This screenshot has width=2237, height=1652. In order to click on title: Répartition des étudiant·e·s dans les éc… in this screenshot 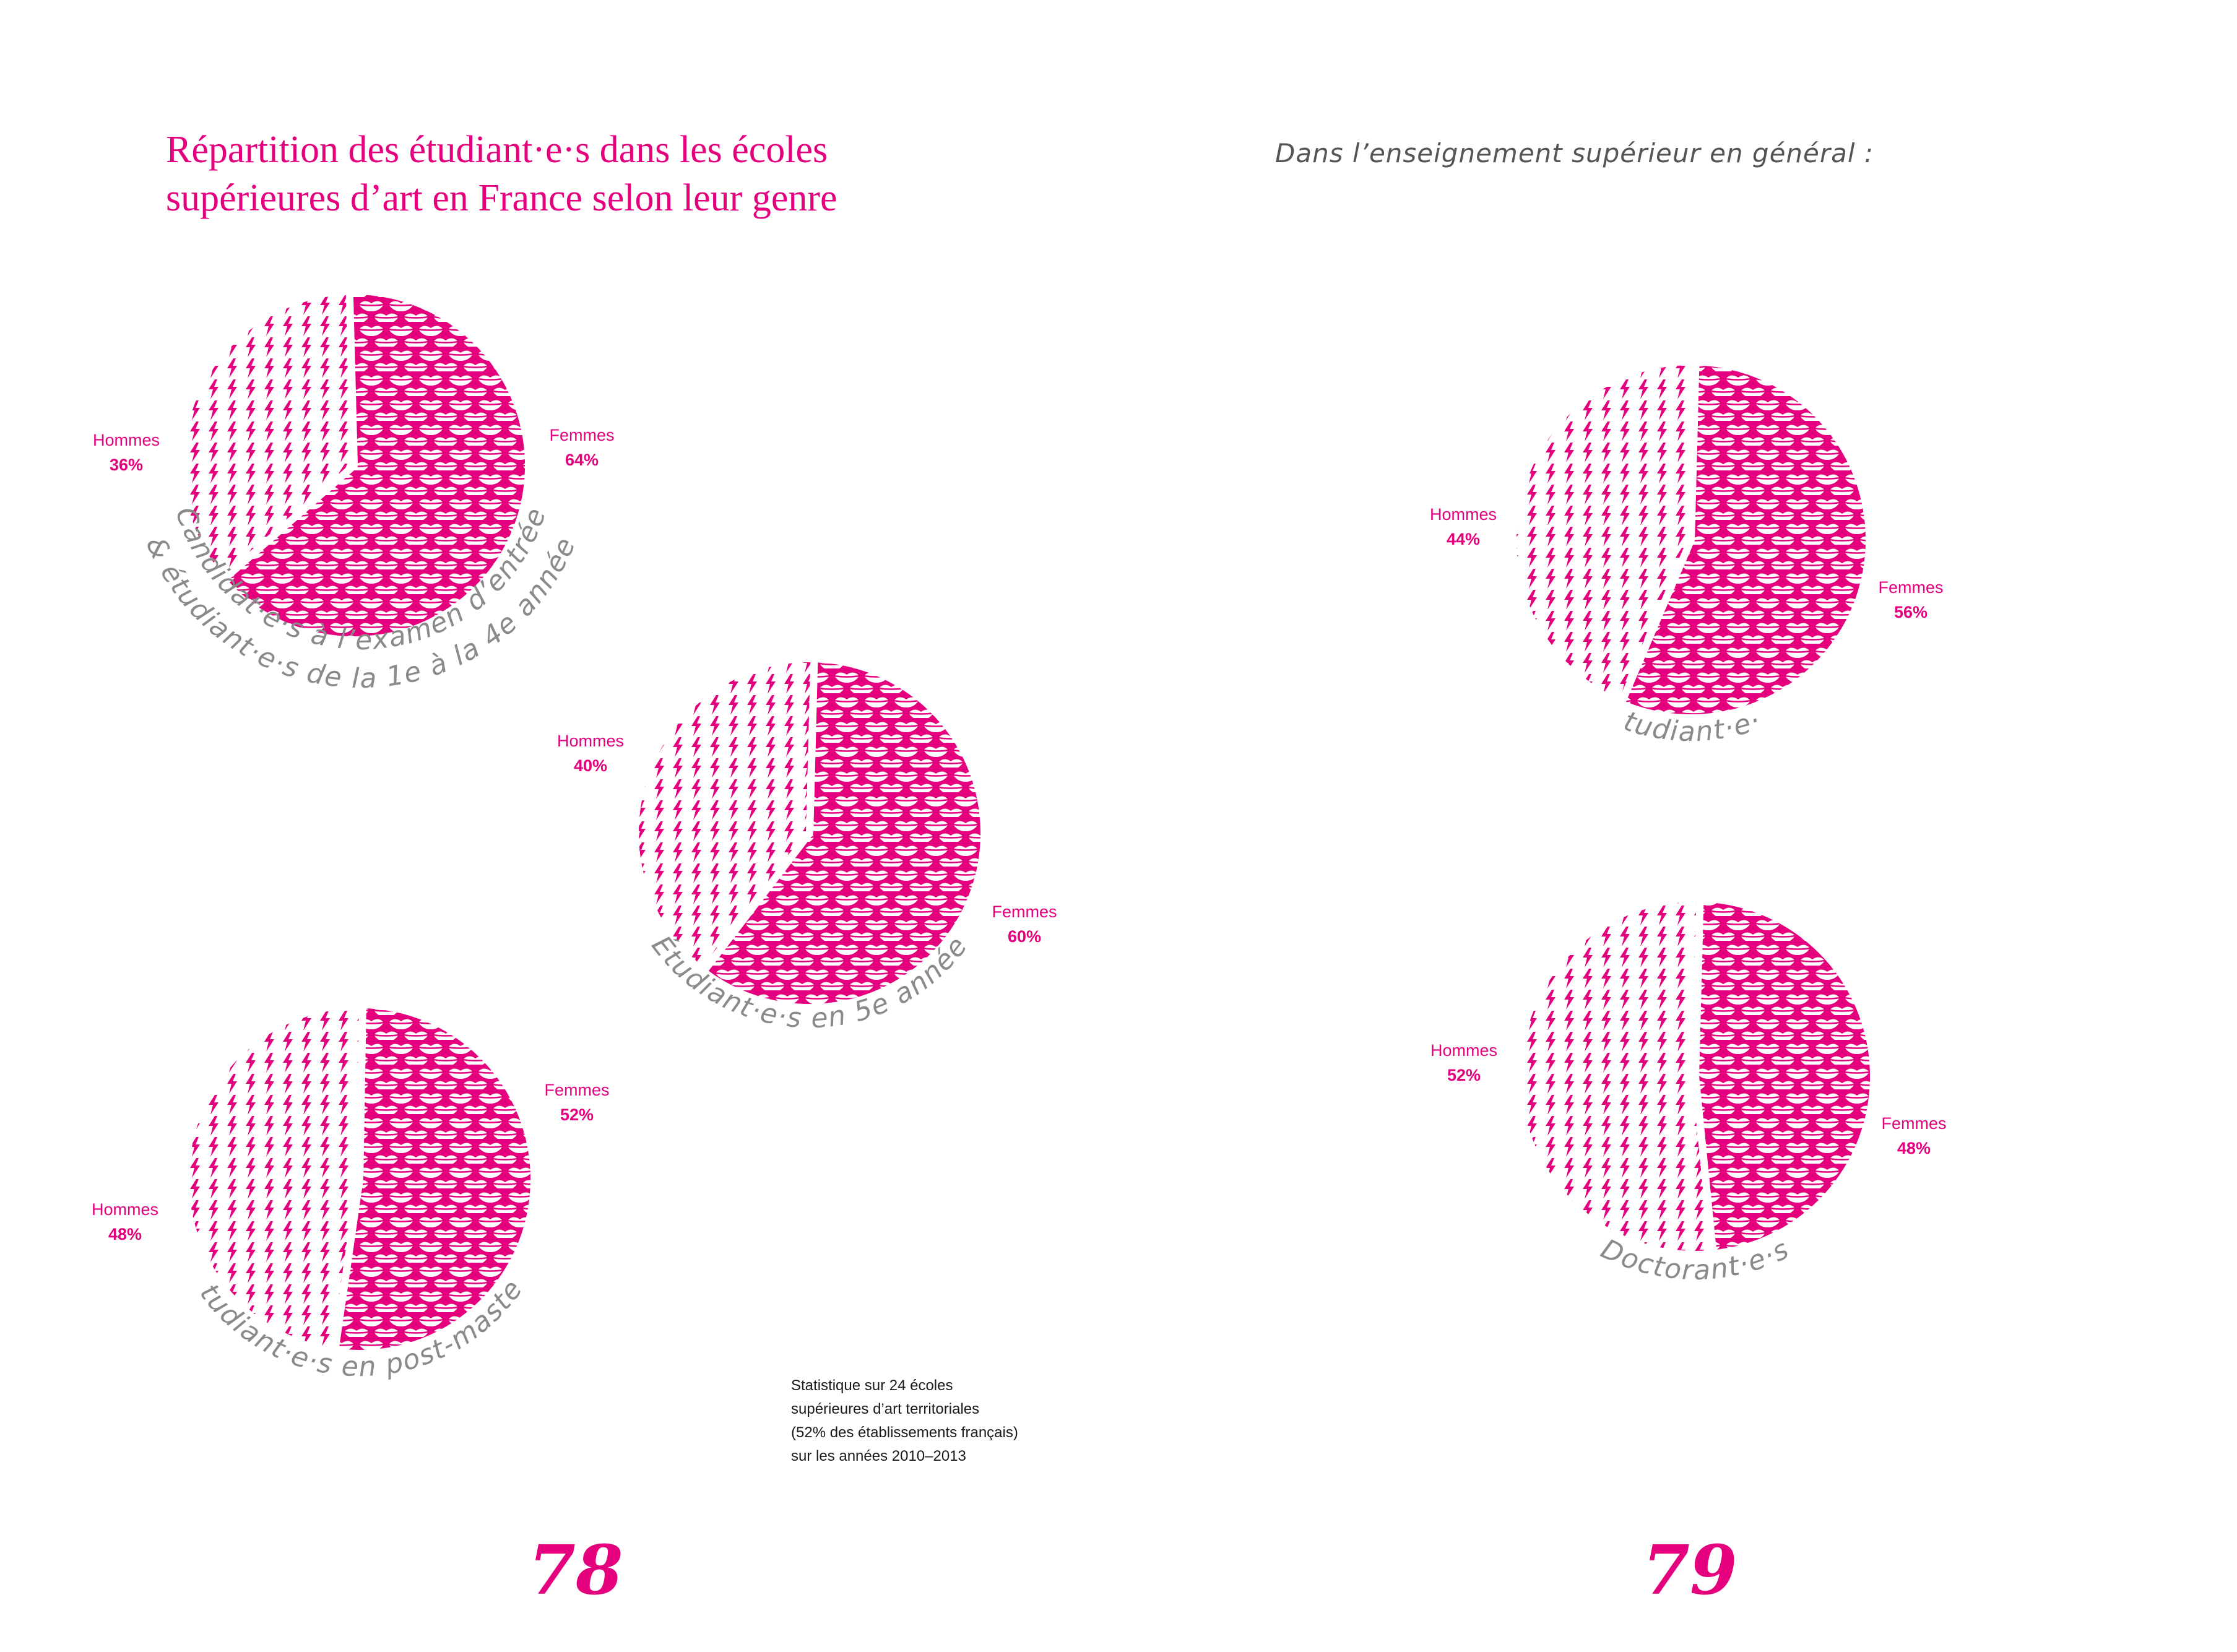, I will do `click(501, 174)`.